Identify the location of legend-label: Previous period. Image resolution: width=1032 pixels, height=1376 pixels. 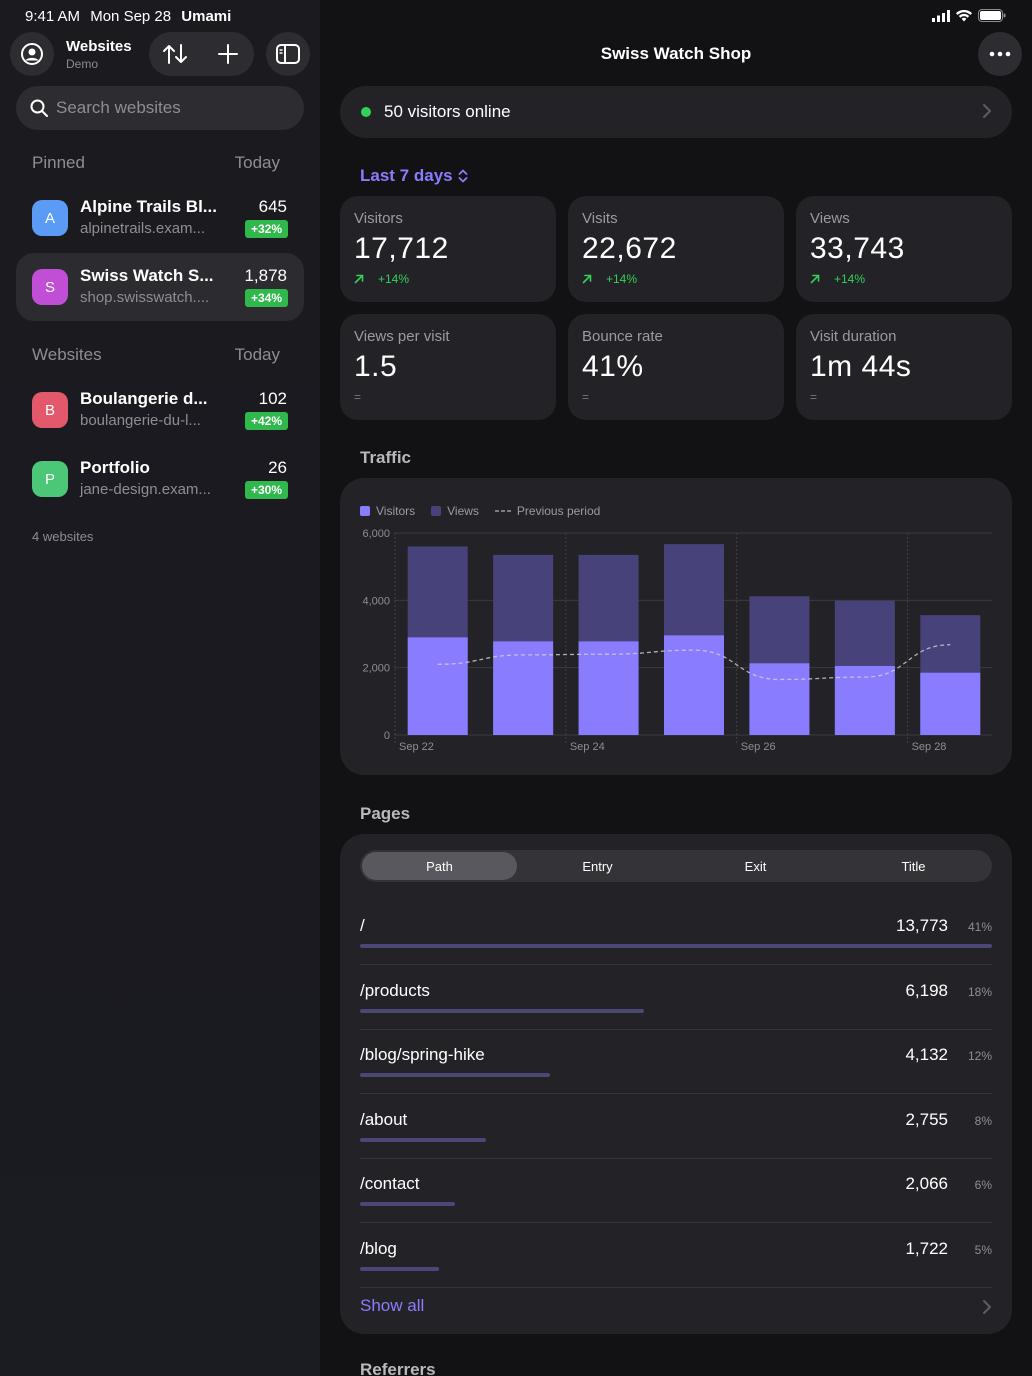
(558, 511).